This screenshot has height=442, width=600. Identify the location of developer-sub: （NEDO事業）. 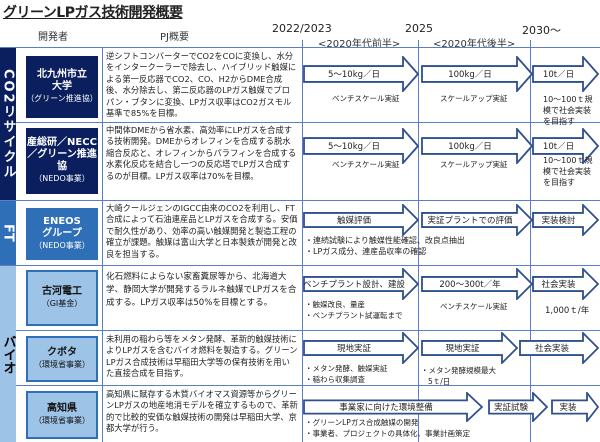
(62, 245).